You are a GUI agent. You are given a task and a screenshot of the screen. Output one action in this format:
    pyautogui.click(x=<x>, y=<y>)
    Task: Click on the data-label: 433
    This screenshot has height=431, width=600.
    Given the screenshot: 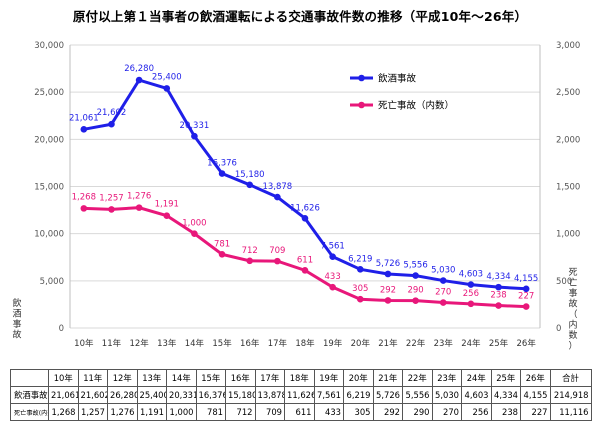 What is the action you would take?
    pyautogui.click(x=333, y=277)
    